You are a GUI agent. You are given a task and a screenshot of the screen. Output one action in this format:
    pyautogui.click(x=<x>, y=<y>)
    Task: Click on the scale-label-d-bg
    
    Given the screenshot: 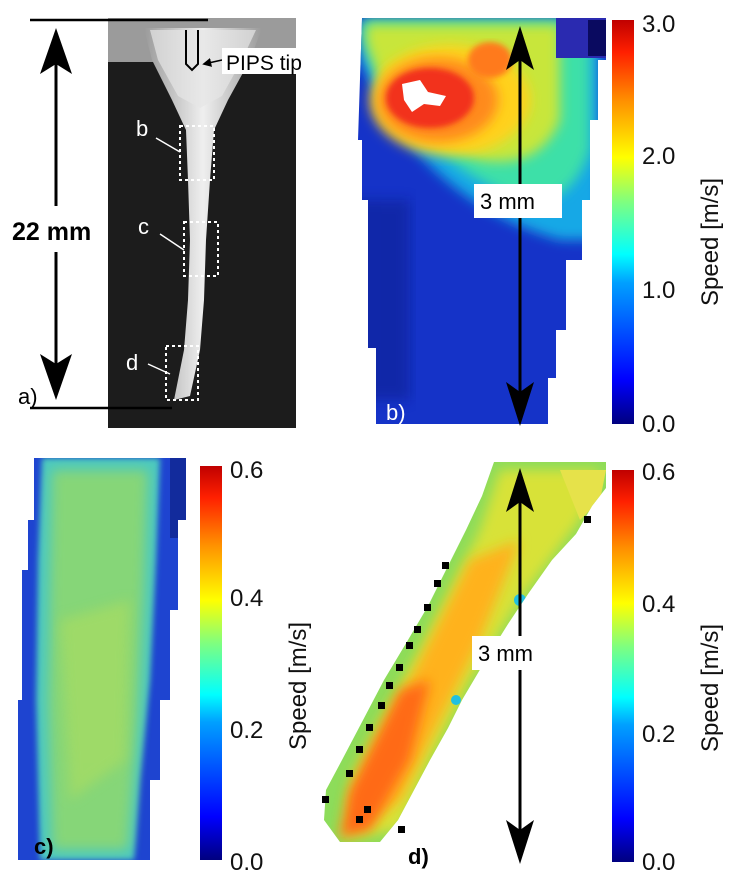 What is the action you would take?
    pyautogui.click(x=516, y=653)
    